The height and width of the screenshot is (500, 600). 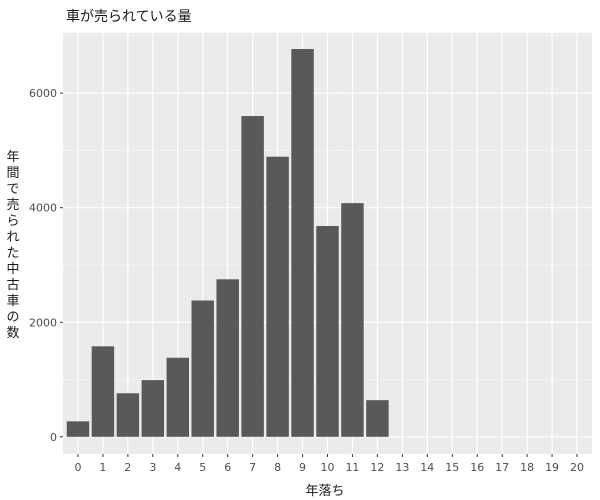 What do you see at coordinates (552, 467) in the screenshot?
I see `x-tick-label: 19` at bounding box center [552, 467].